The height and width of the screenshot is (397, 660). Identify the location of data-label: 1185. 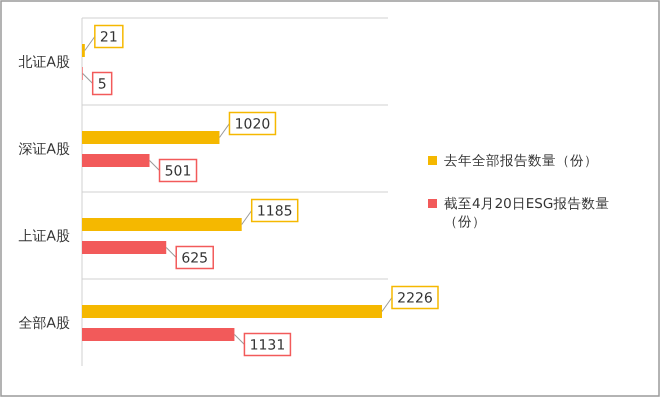
(274, 212).